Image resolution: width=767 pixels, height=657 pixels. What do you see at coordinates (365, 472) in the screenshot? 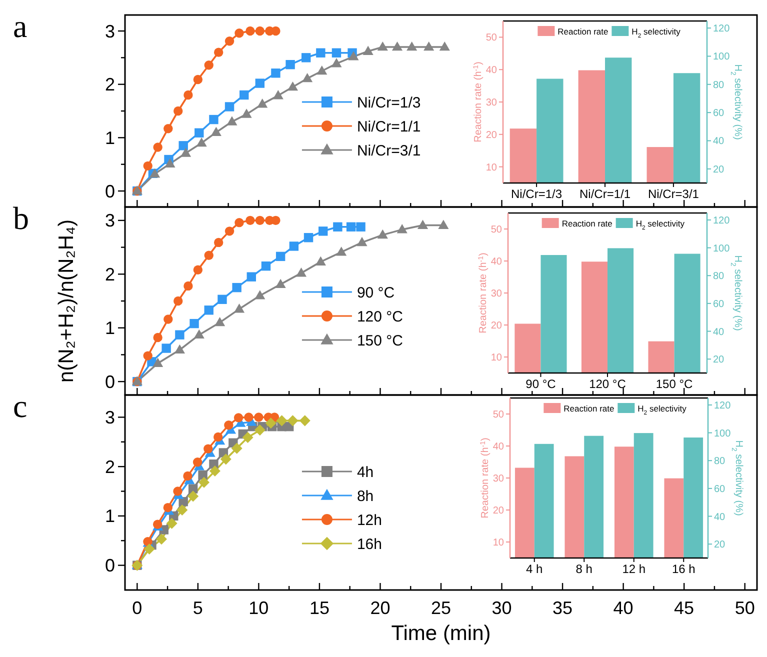
I see `legend-label: 4h` at bounding box center [365, 472].